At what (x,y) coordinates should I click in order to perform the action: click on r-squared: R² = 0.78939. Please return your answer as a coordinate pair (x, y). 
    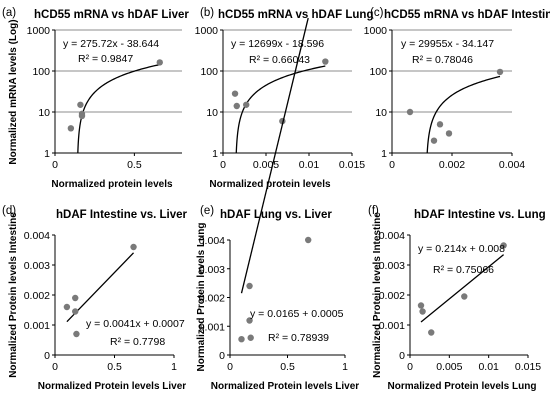
    Looking at the image, I should click on (298, 338).